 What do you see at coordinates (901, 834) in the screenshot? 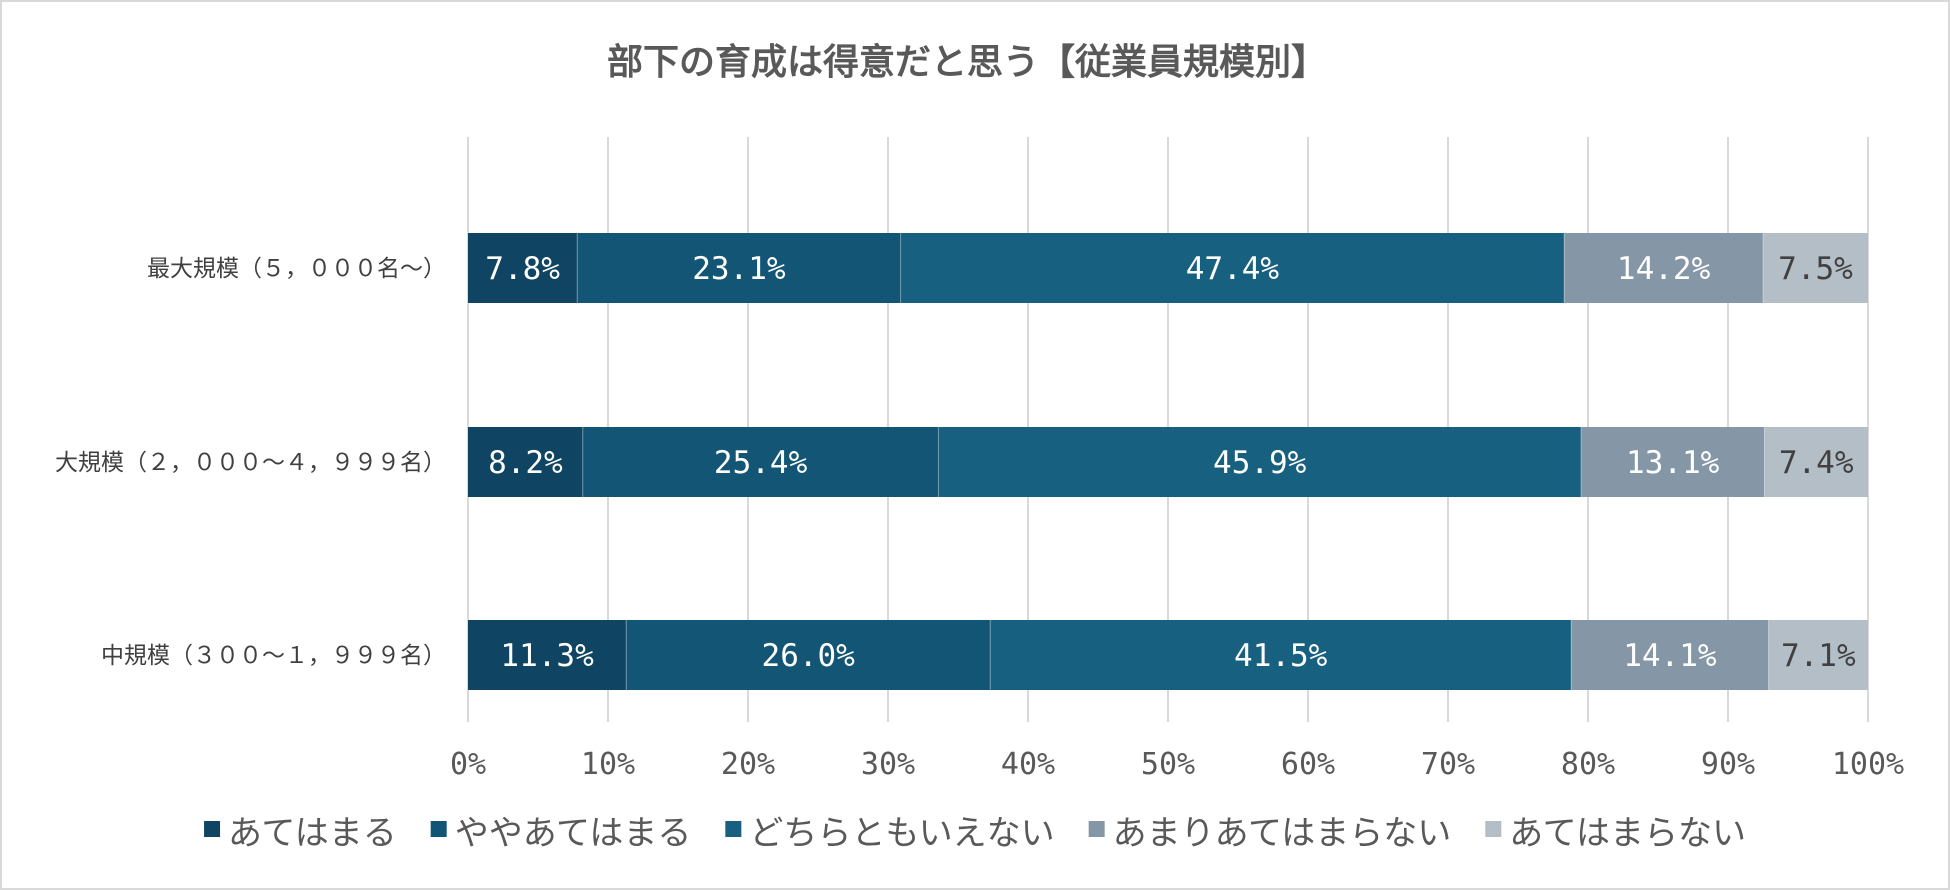
I see `legend-label: どちらともいえない` at bounding box center [901, 834].